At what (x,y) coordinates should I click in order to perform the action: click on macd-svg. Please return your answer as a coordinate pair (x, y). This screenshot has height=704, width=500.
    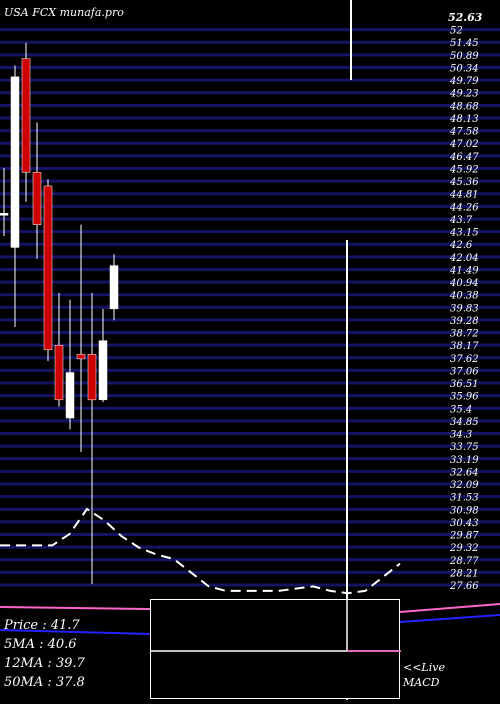
    Looking at the image, I should click on (276, 626).